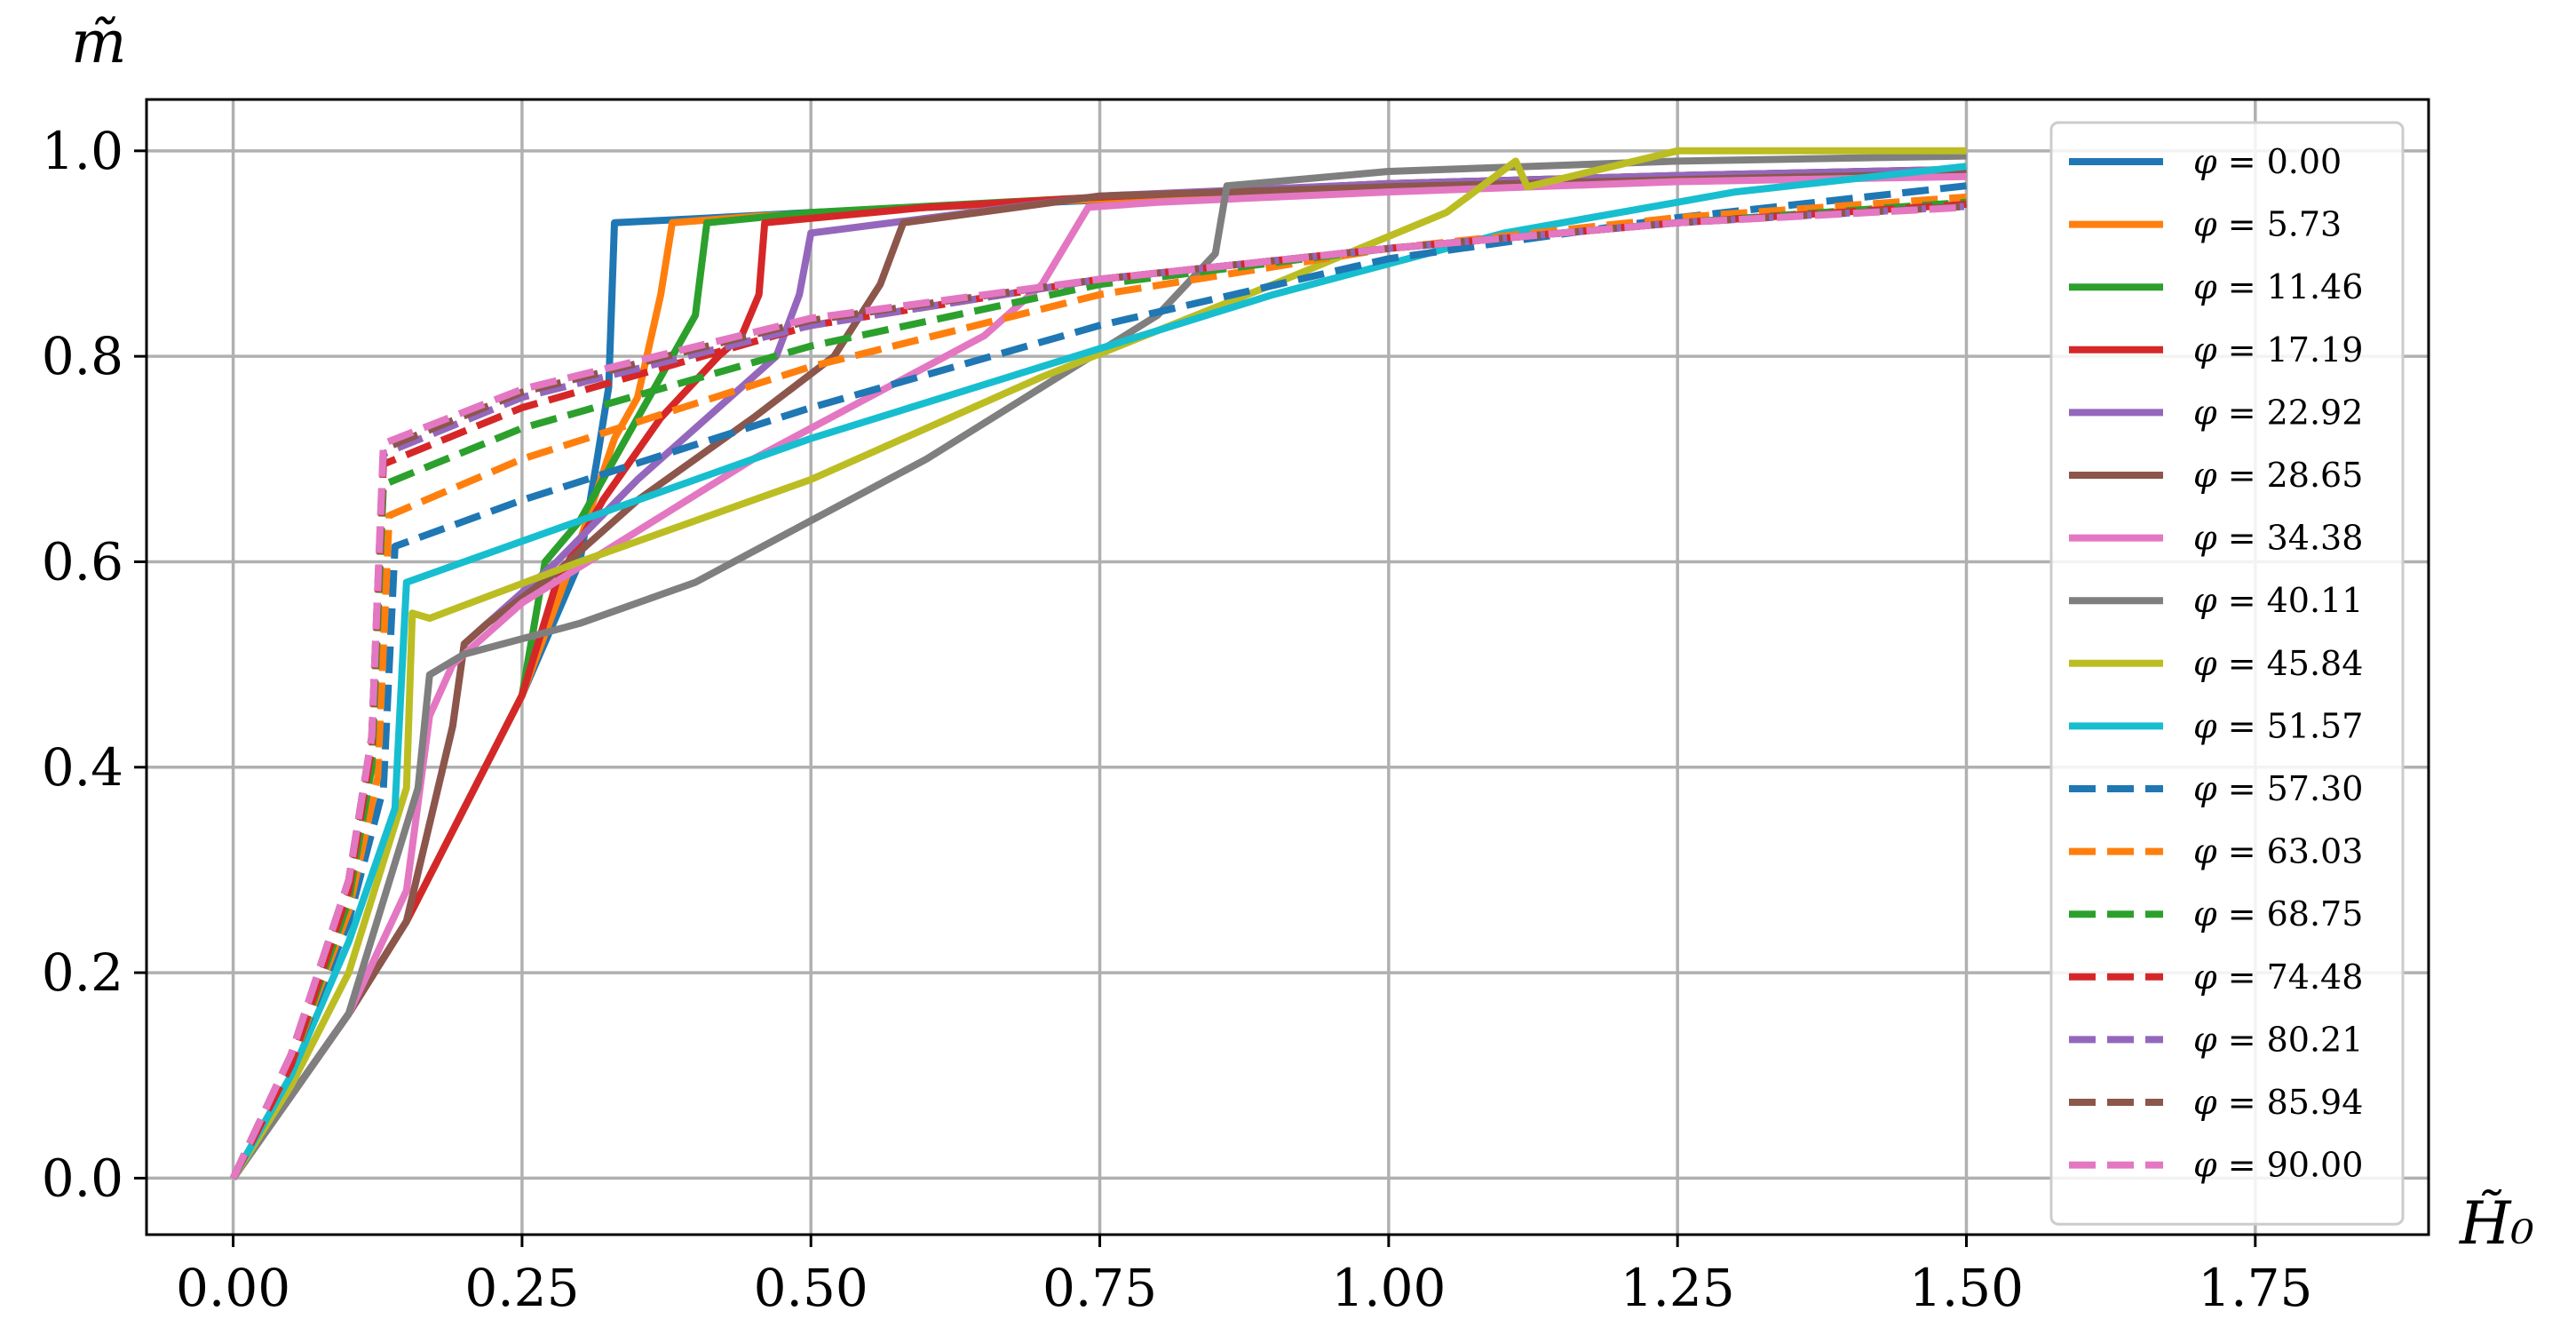 The height and width of the screenshot is (1343, 2576). I want to click on x-tick-label: 1.75, so click(2255, 1288).